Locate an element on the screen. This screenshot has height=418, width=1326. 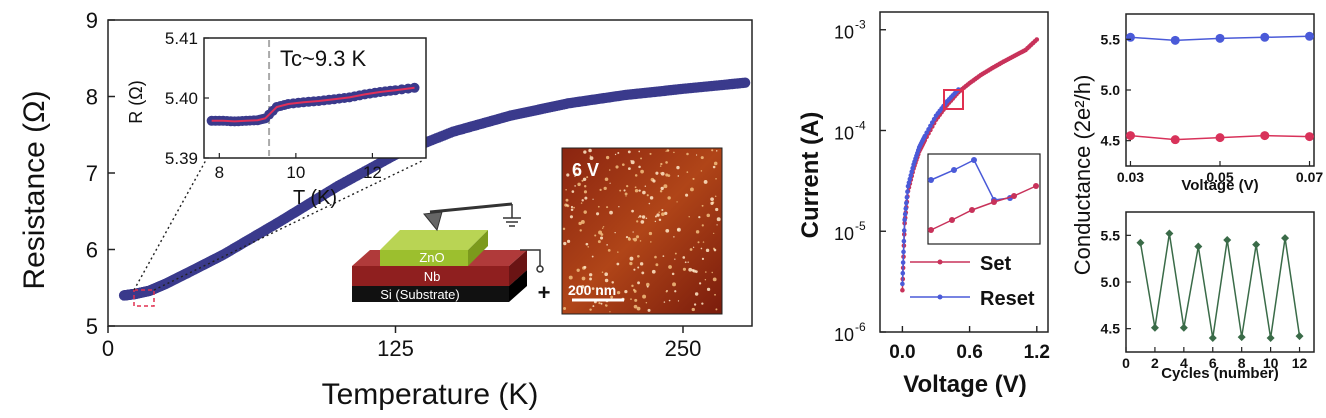
iv-y-tick-exponent: -3 is located at coordinates (860, 25).